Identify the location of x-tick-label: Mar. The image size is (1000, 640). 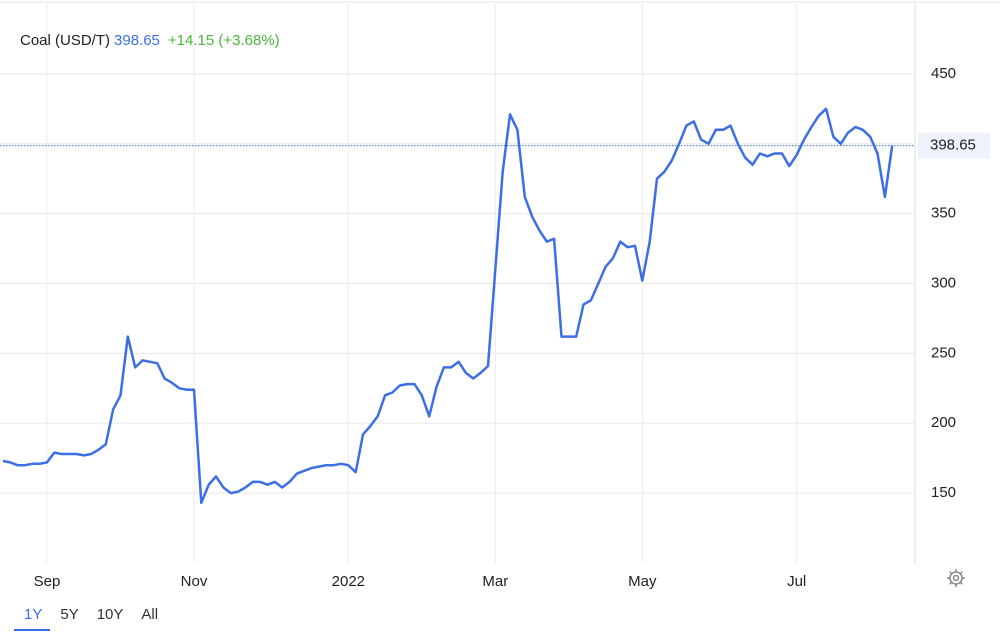
(495, 581).